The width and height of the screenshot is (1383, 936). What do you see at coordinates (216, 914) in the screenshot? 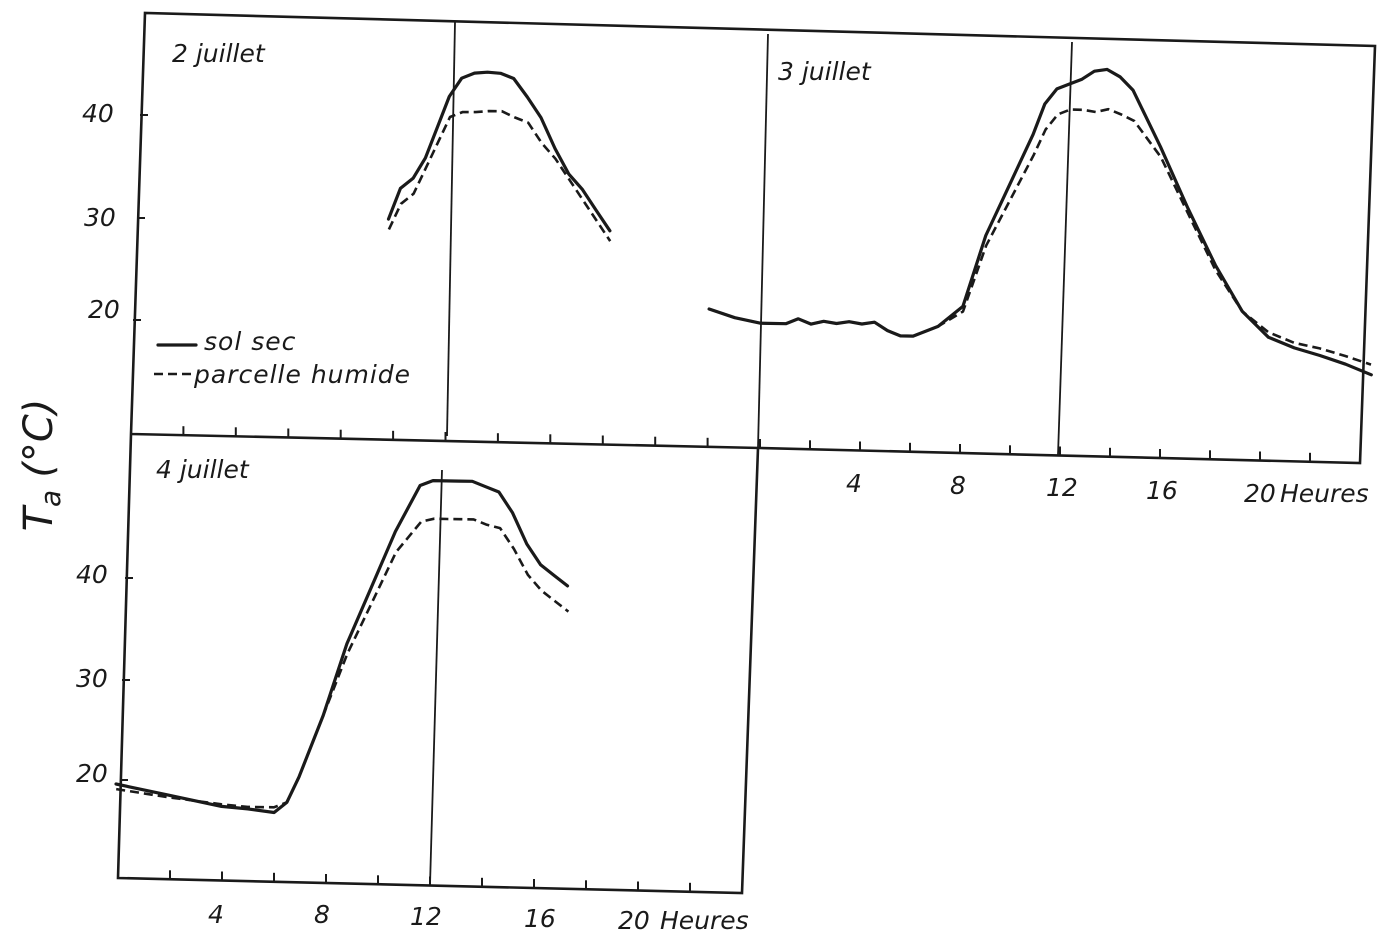
I see `xtick-label-4-4juillet: 4` at bounding box center [216, 914].